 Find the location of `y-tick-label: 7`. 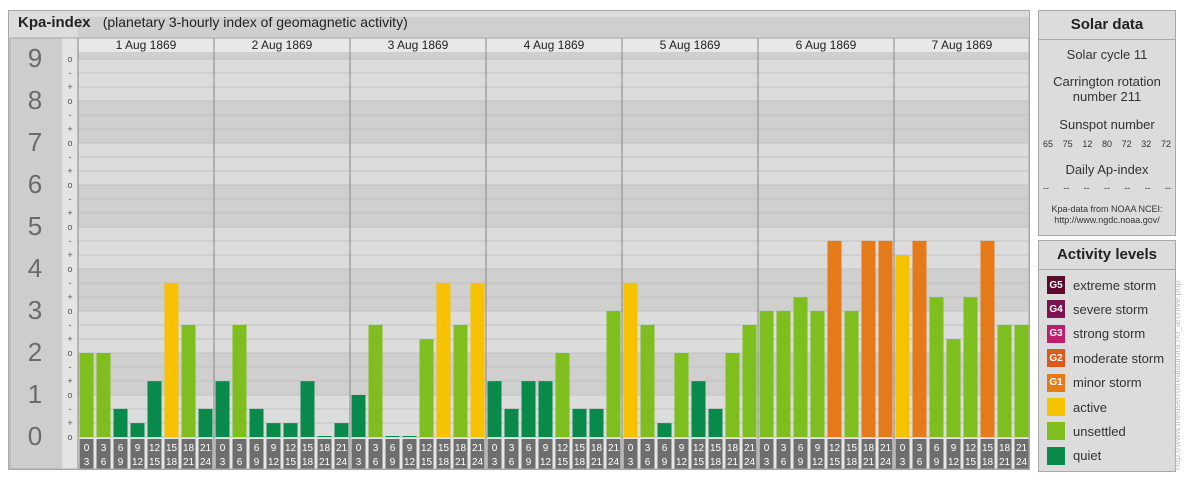

y-tick-label: 7 is located at coordinates (35, 142).